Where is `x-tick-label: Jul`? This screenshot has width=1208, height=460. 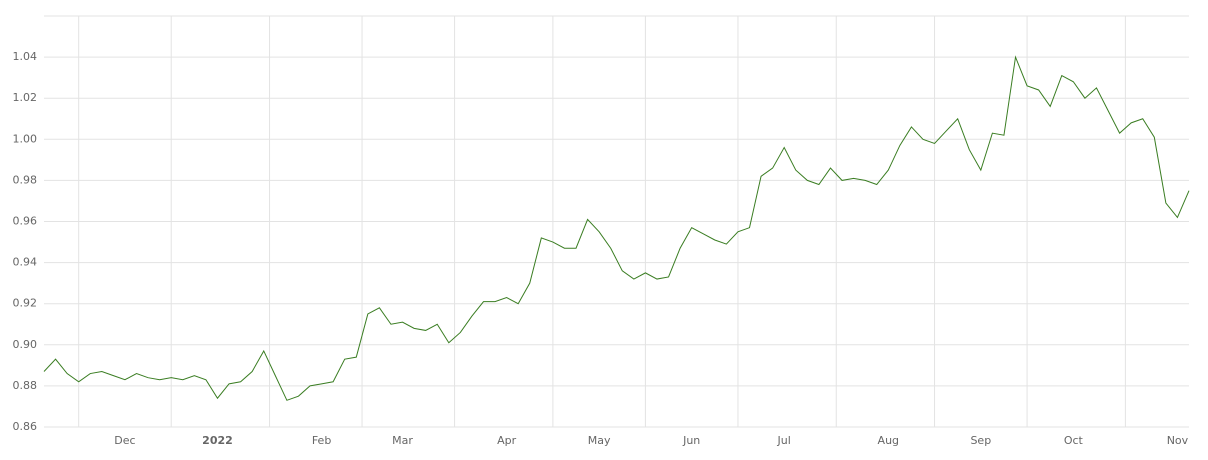 x-tick-label: Jul is located at coordinates (784, 440).